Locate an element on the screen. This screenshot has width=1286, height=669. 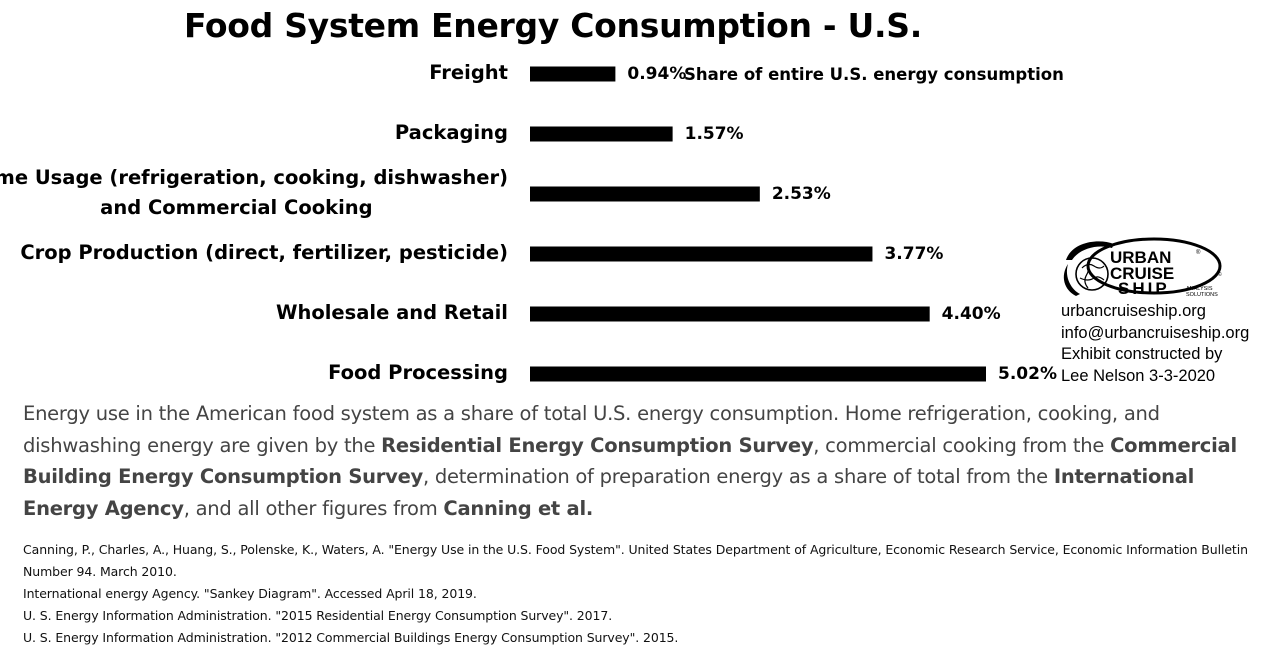
chart-title: Food System Energy Consumption - U.S. is located at coordinates (553, 25).